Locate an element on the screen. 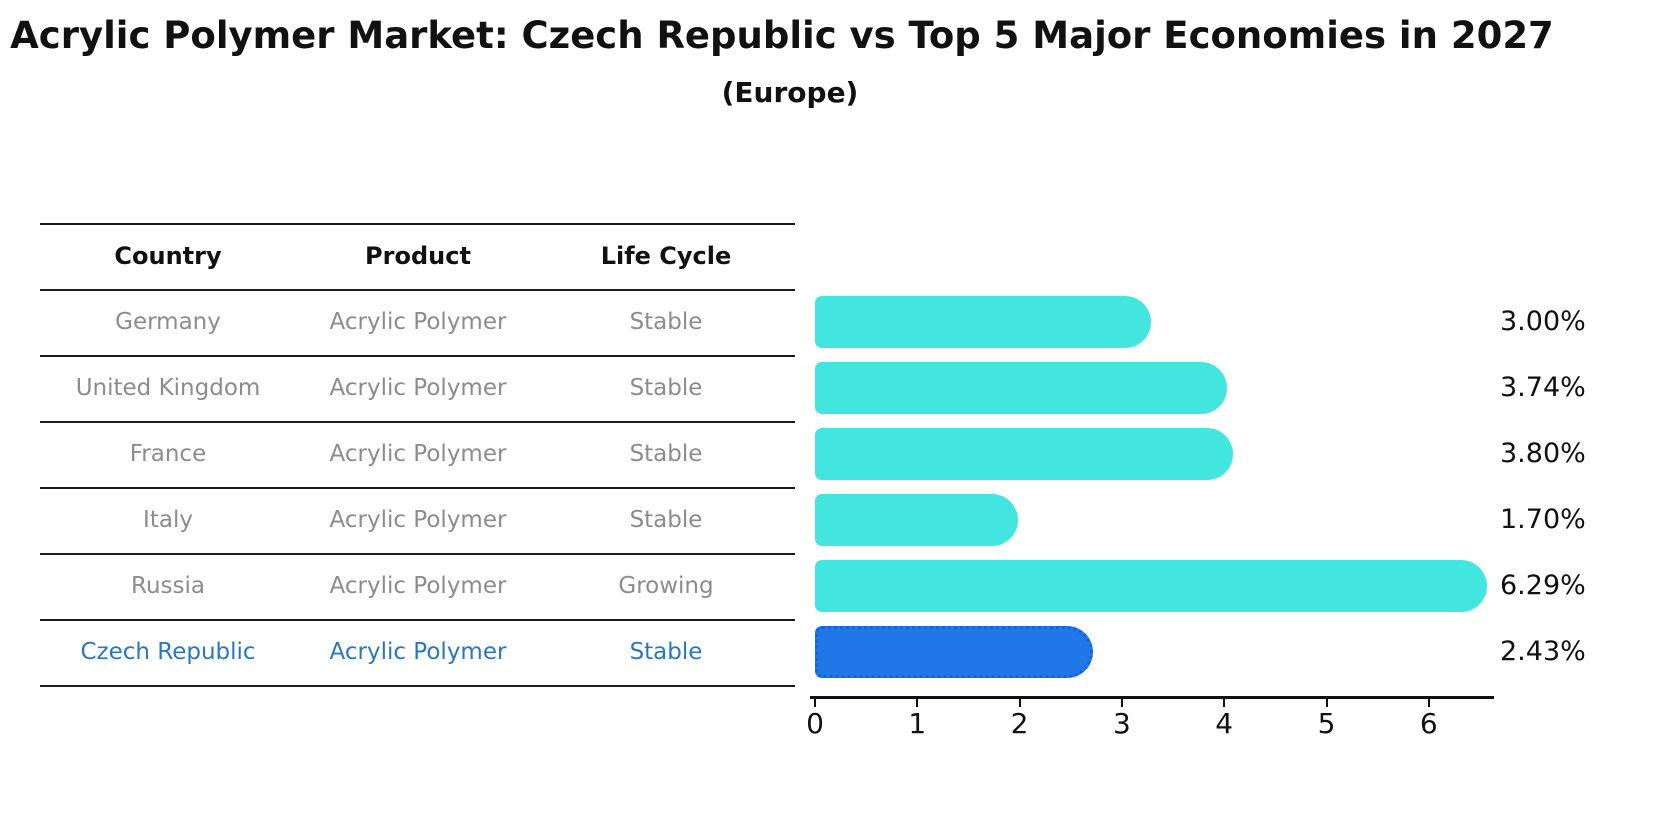 The width and height of the screenshot is (1660, 823). cell-country: Russia is located at coordinates (168, 586).